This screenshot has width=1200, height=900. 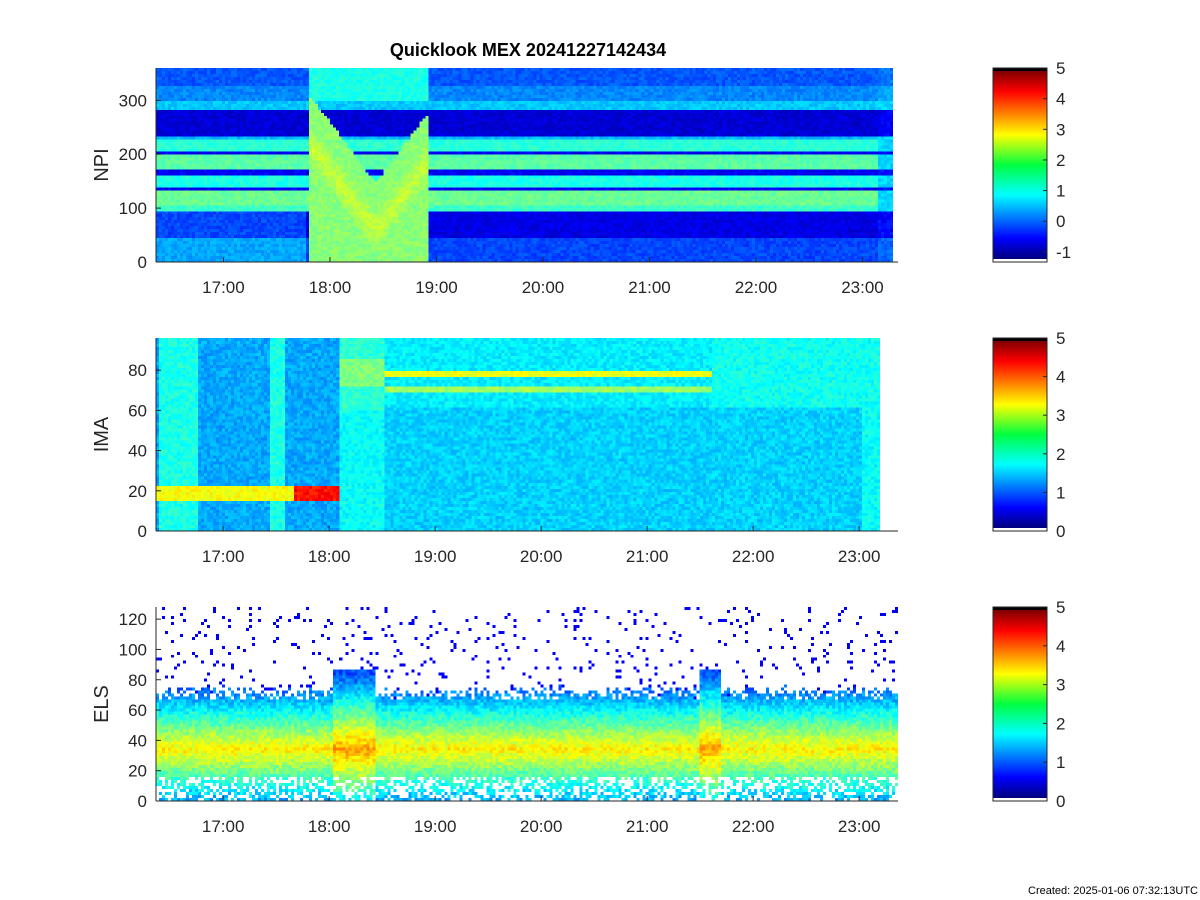 What do you see at coordinates (133, 154) in the screenshot?
I see `y-tick-label: 200` at bounding box center [133, 154].